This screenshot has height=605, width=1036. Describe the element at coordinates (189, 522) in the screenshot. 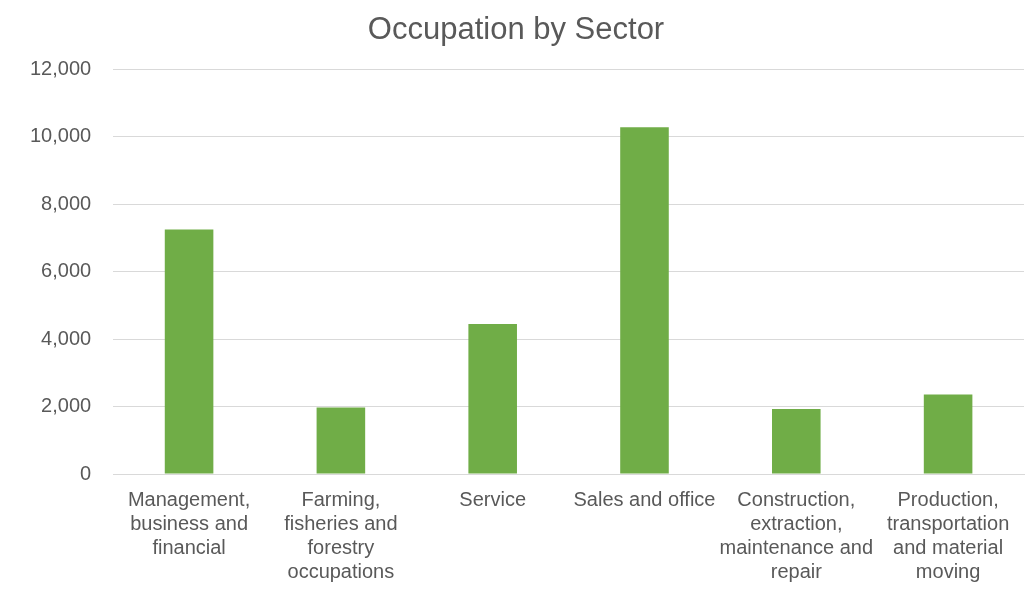

I see `x-tick-label: Management, business and financial` at that location.